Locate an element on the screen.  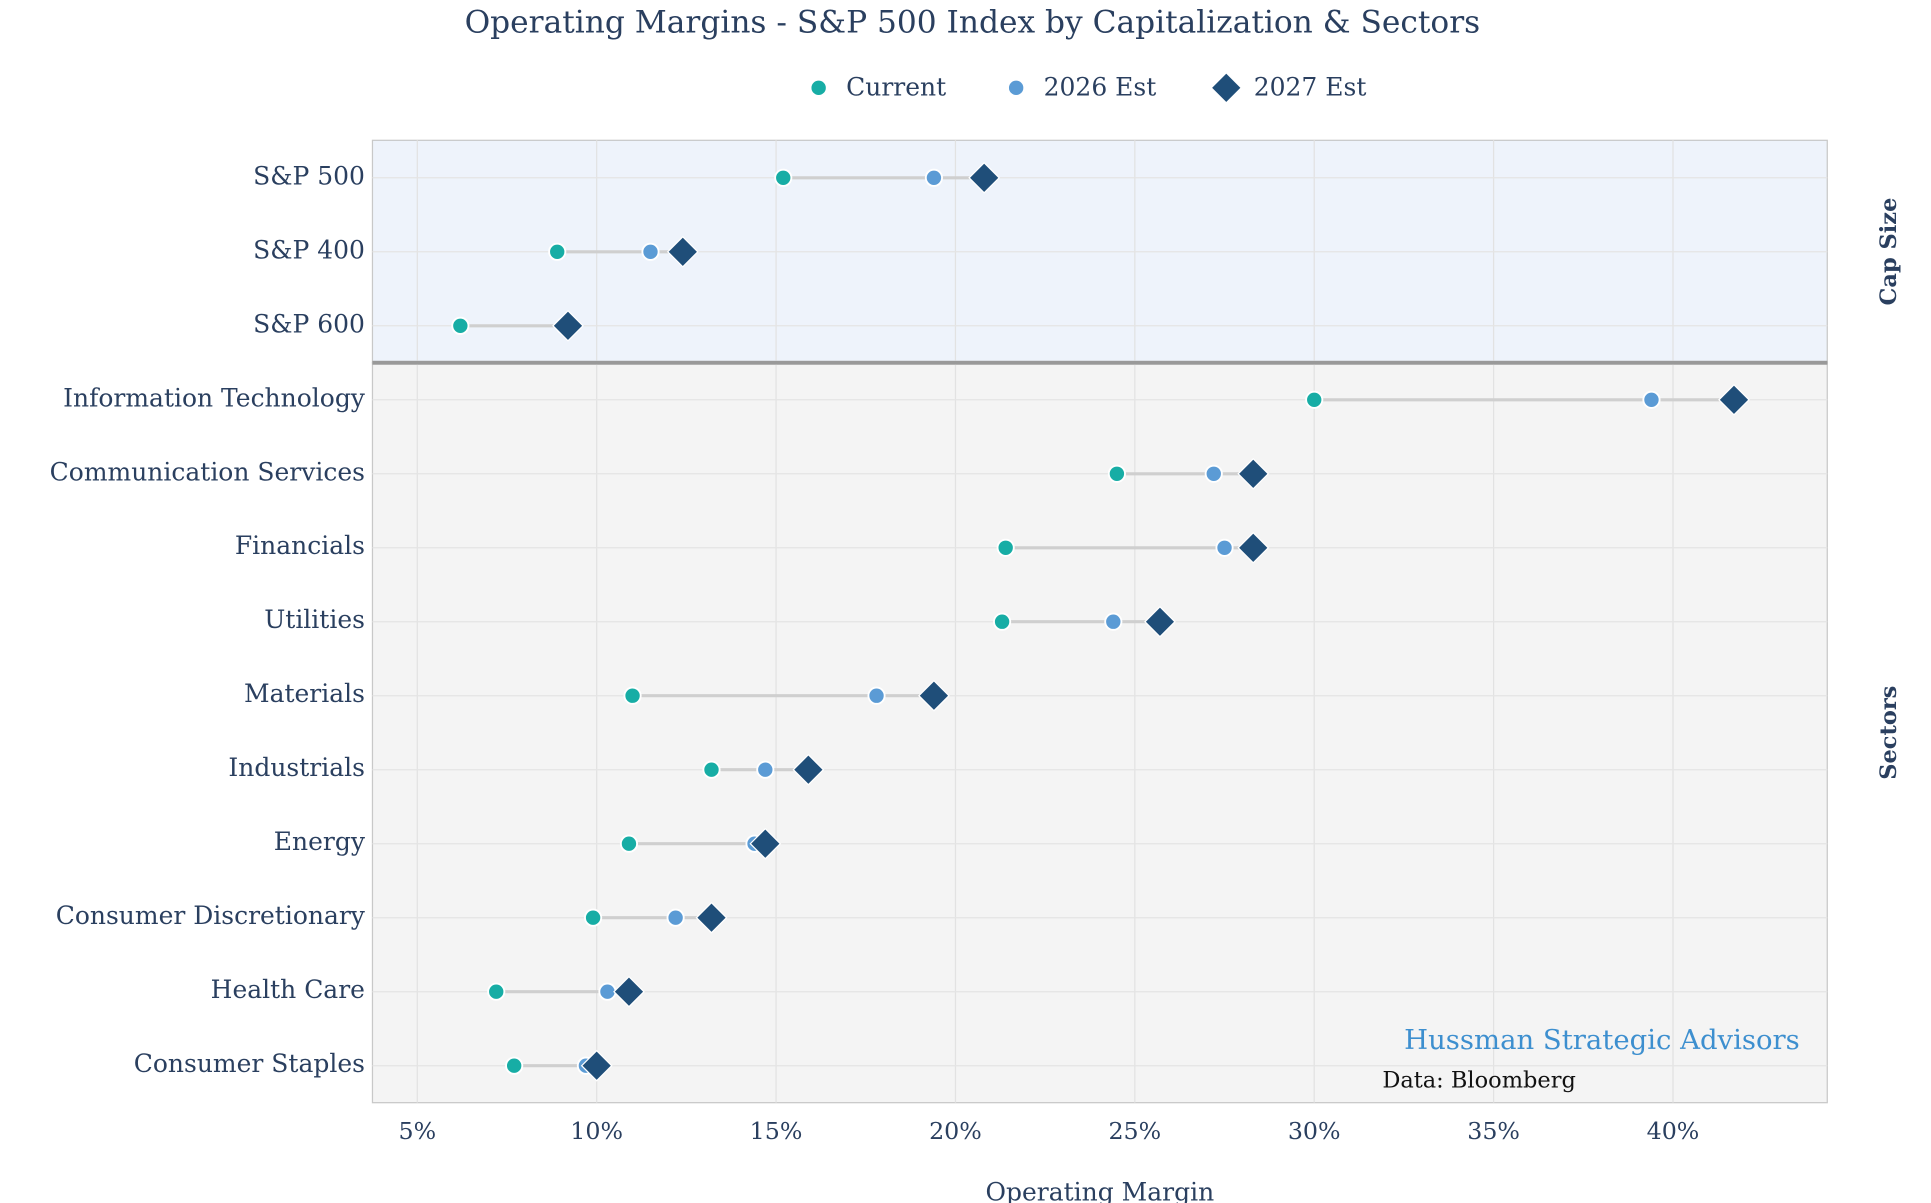
legend-label: Current is located at coordinates (896, 87).